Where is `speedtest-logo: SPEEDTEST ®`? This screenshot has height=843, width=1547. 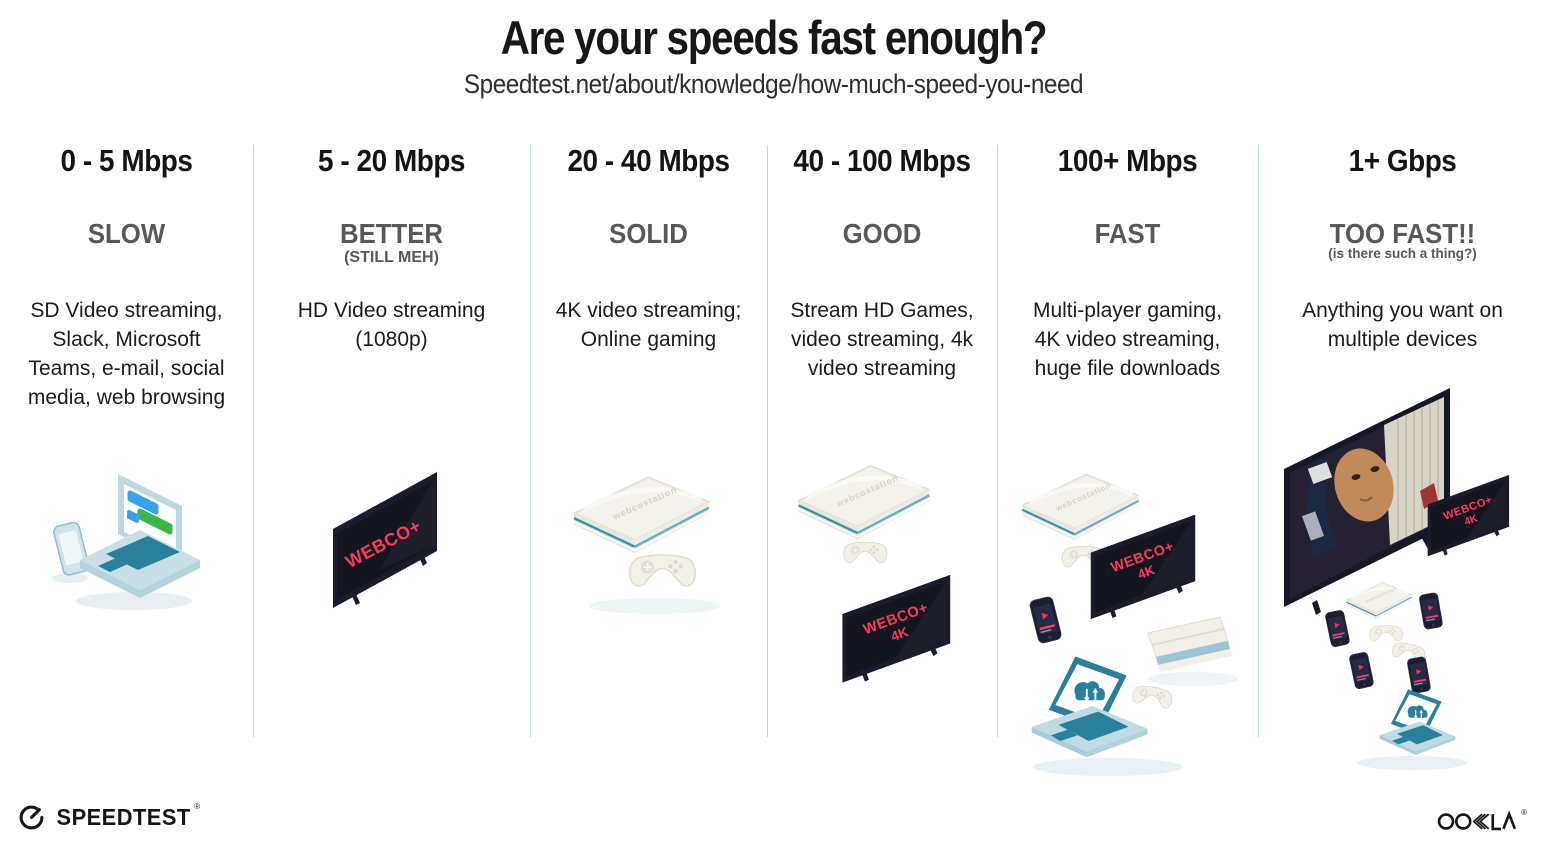
speedtest-logo: SPEEDTEST ® is located at coordinates (109, 816).